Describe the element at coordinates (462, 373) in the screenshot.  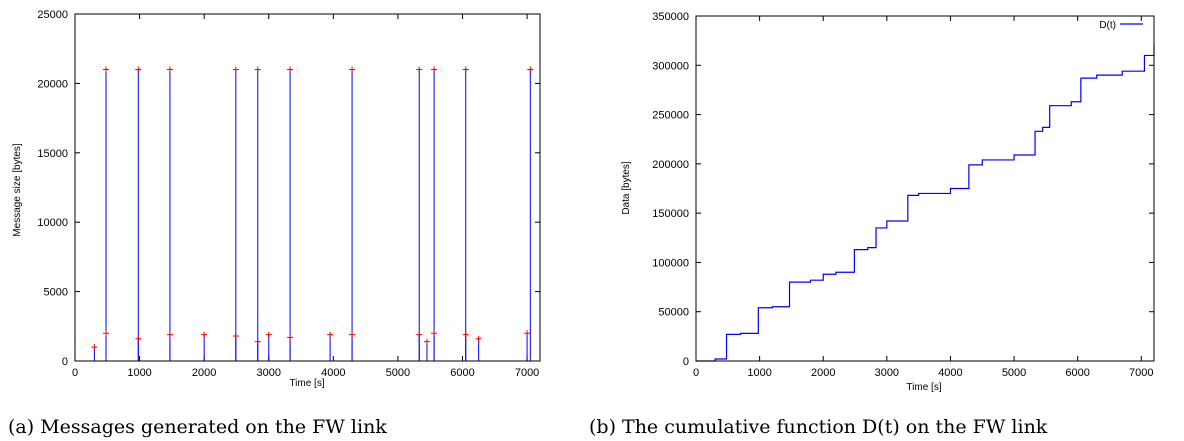
I see `chart-a-xtick-label: 6000` at that location.